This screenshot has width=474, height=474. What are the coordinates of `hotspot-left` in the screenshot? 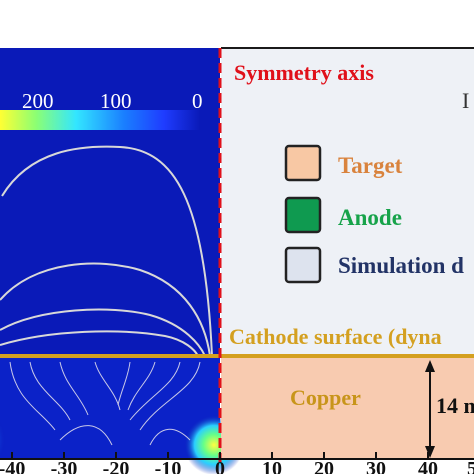 It's located at (15, 440).